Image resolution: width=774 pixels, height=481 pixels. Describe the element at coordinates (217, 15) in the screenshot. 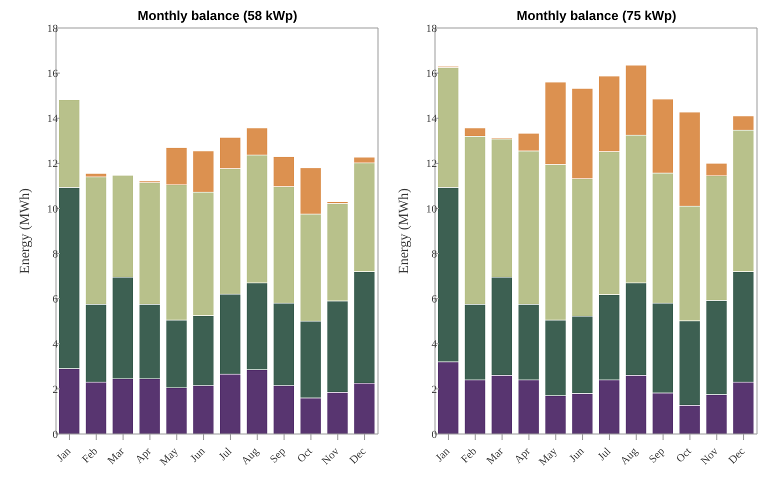

I see `chart-title: Monthly balance (58 kWp)` at that location.